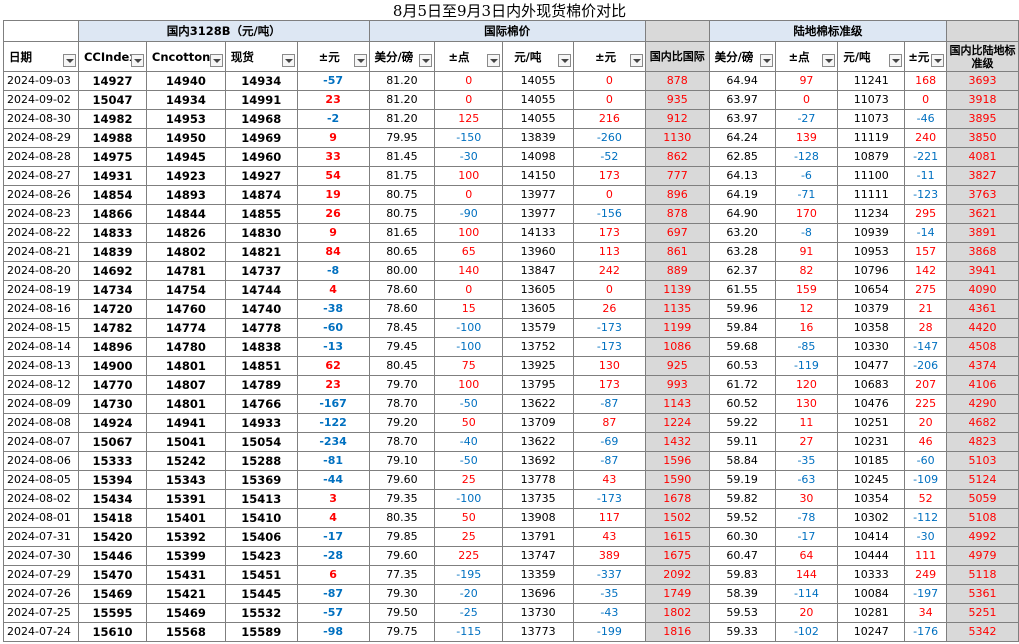 The image size is (1019, 644). What do you see at coordinates (185, 252) in the screenshot?
I see `cell-cncotton: 14802` at bounding box center [185, 252].